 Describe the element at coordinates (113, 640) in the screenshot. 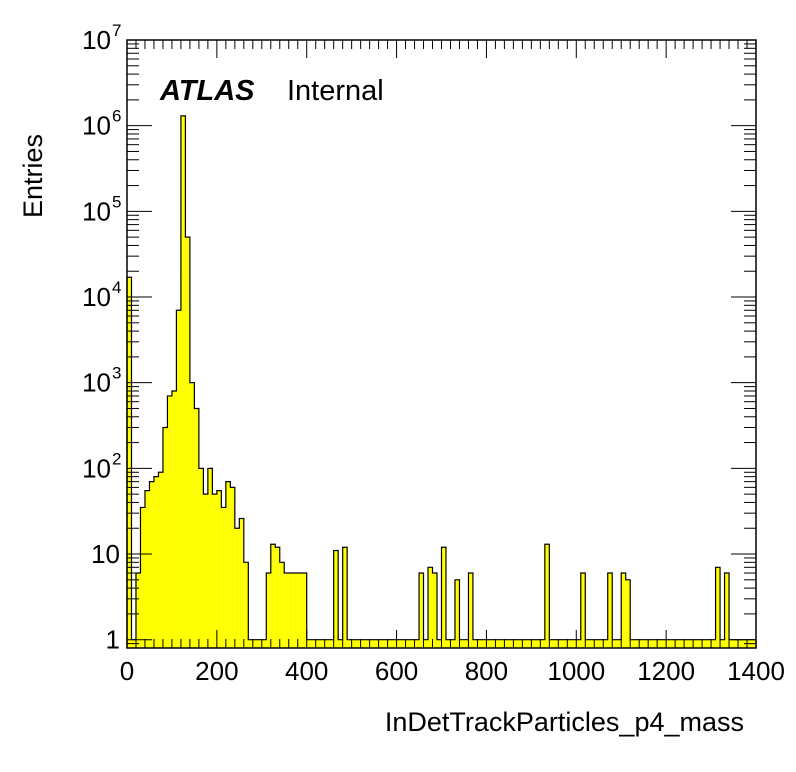

I see `y-tick-label: 1` at that location.